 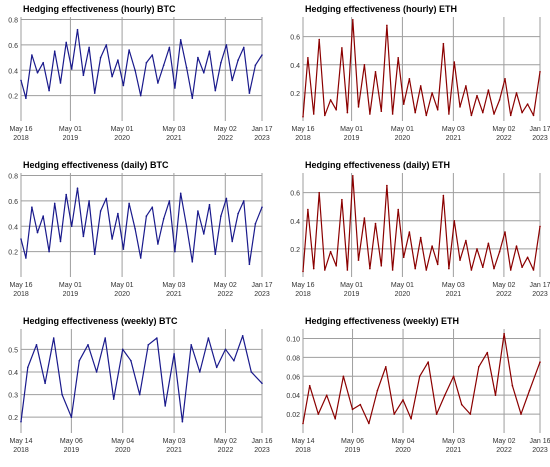 I want to click on x-tick-label: May 03, so click(x=173, y=285).